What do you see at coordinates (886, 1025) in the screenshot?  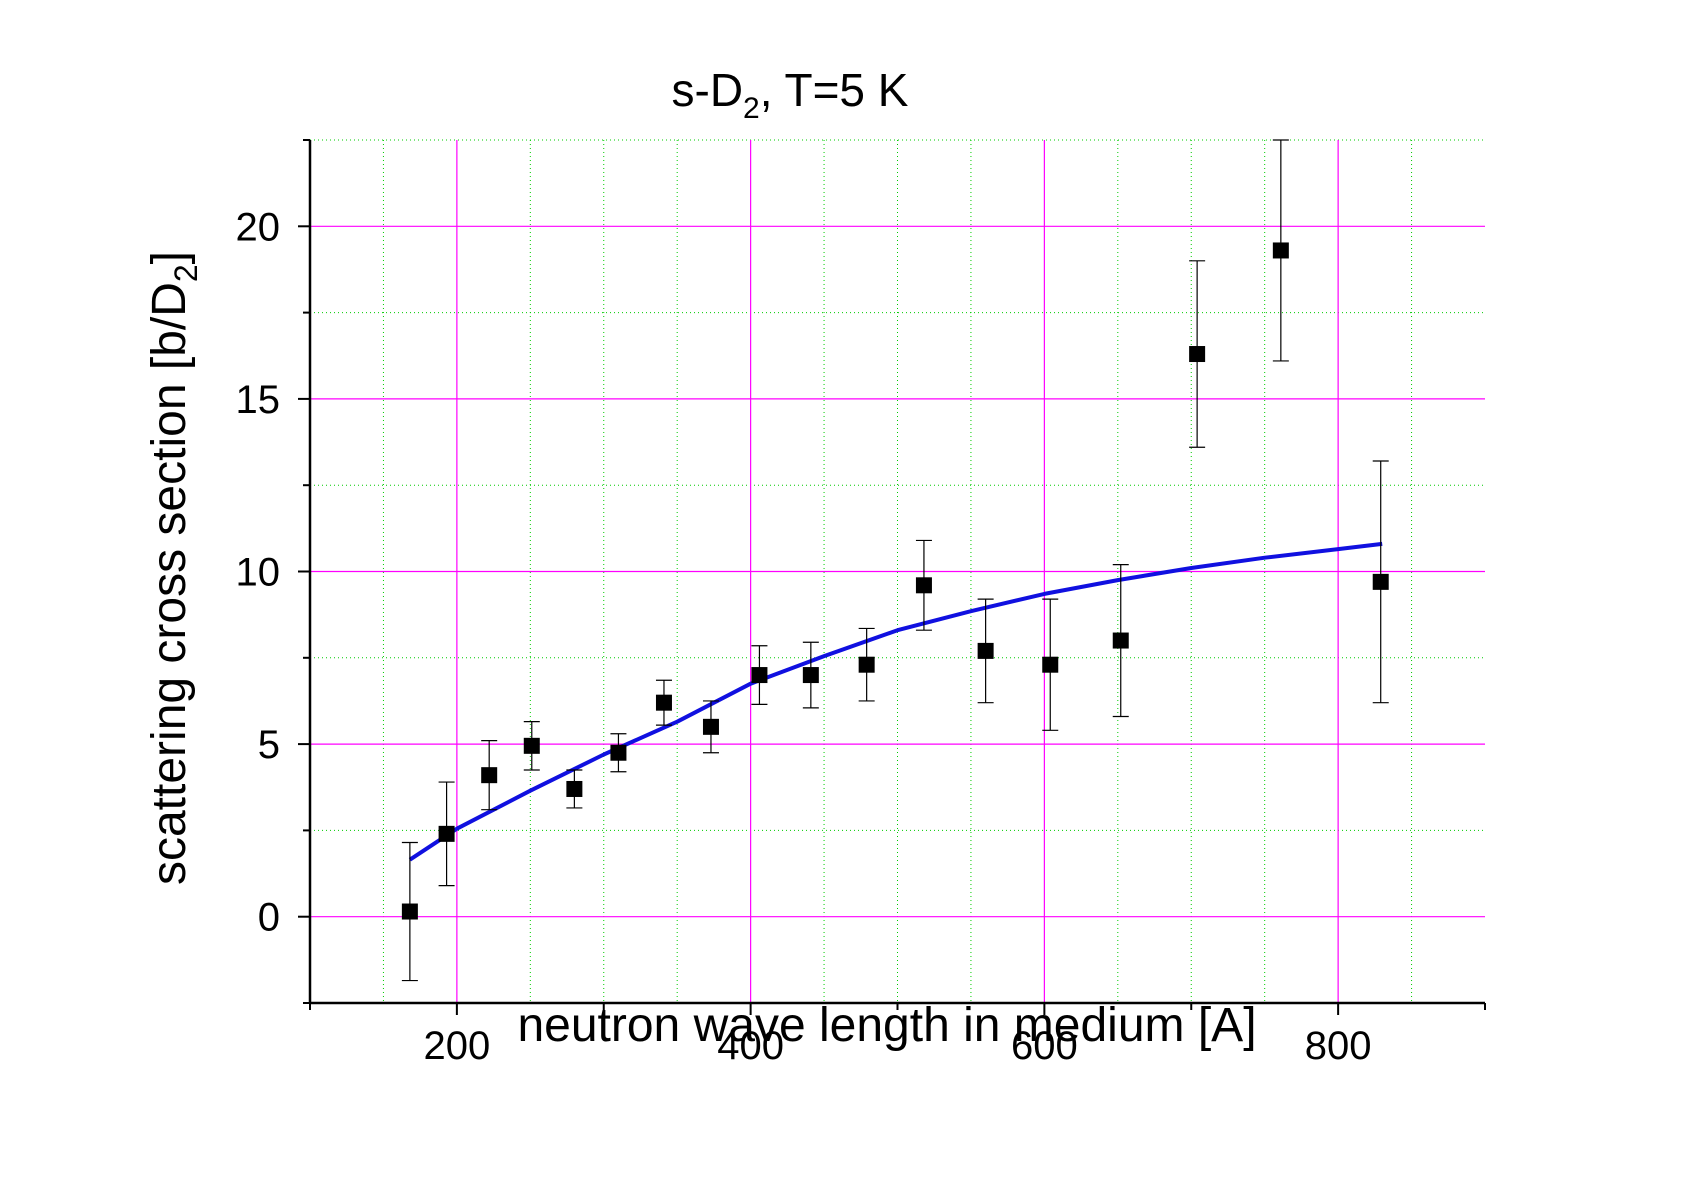 I see `x-axis-label: neutron wave length in medium [A]` at bounding box center [886, 1025].